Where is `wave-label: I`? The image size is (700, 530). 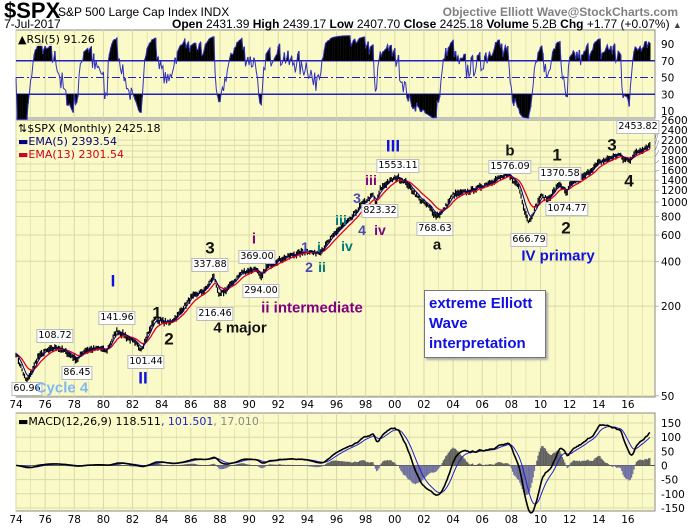
wave-label: I is located at coordinates (113, 281).